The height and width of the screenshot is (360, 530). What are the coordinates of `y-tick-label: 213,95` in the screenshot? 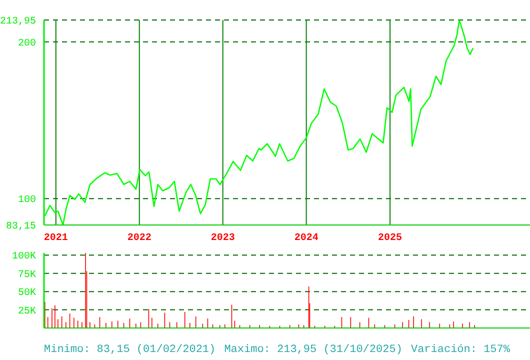 It's located at (18, 22).